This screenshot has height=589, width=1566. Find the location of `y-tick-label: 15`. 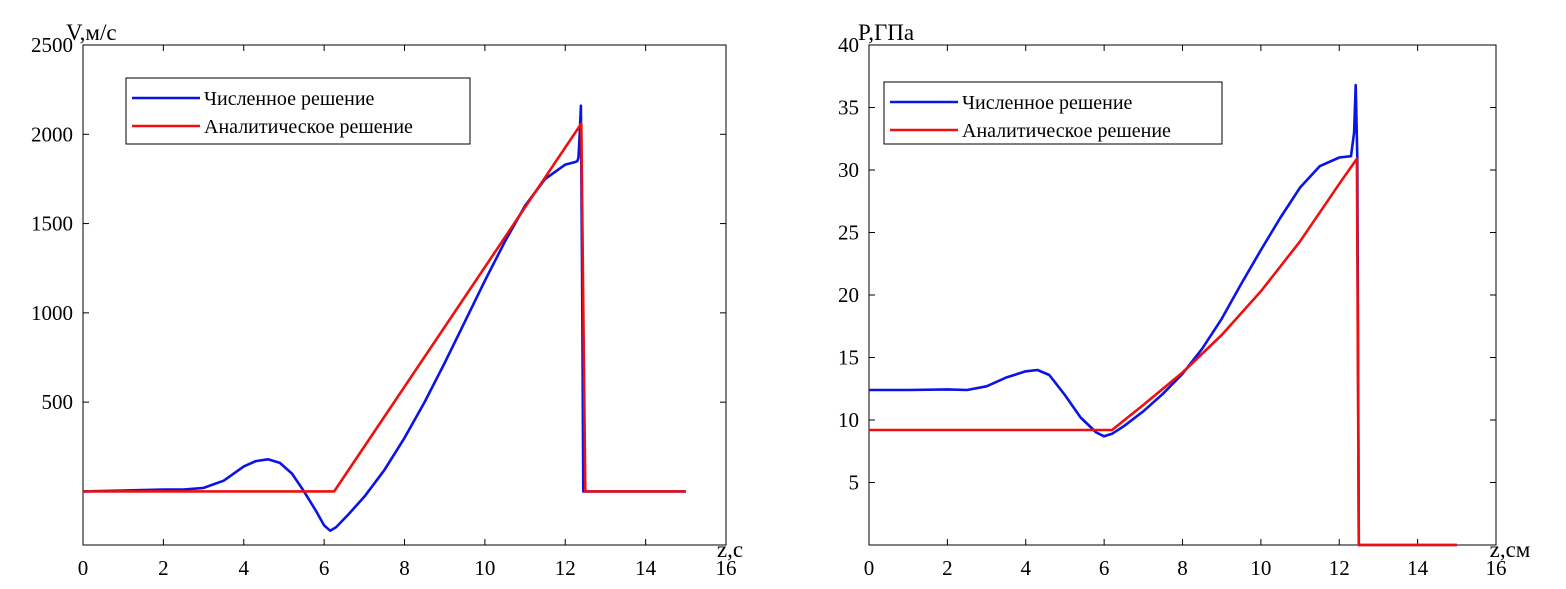

y-tick-label: 15 is located at coordinates (848, 358).